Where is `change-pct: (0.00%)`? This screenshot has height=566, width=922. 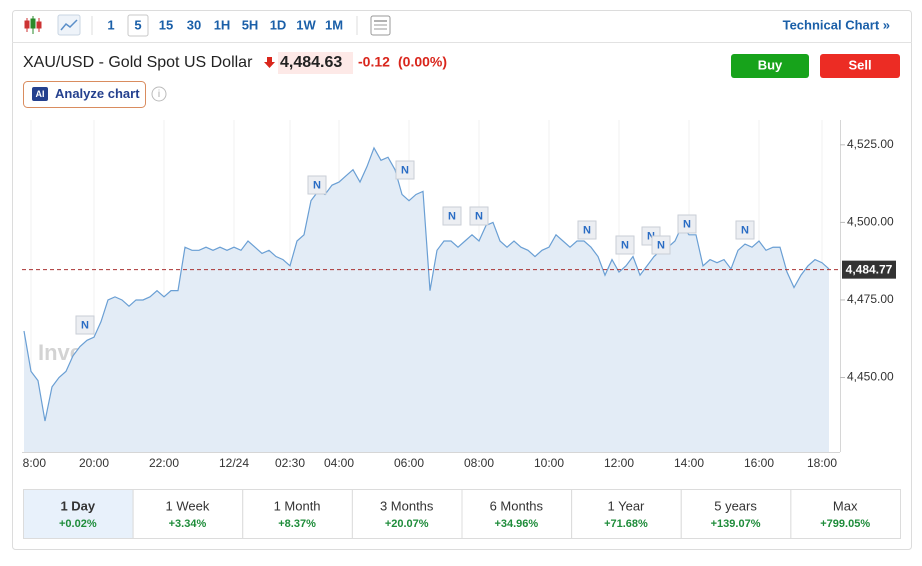 change-pct: (0.00%) is located at coordinates (422, 62).